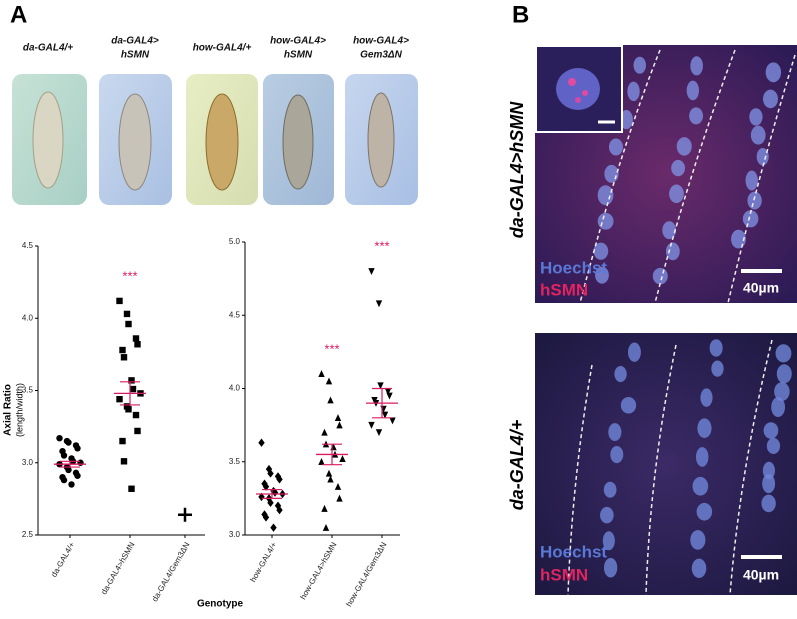 This screenshot has height=619, width=797. What do you see at coordinates (517, 464) in the screenshot?
I see `micrograph-genotype: da-GAL4/+` at bounding box center [517, 464].